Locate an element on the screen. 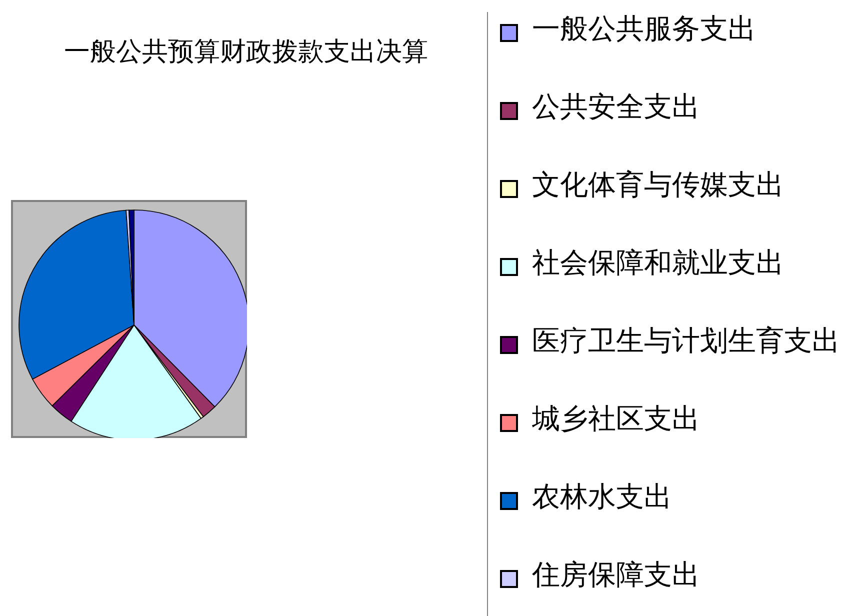 Image resolution: width=851 pixels, height=616 pixels. text: 一般公共预算财政拨款支出决算 is located at coordinates (246, 52).